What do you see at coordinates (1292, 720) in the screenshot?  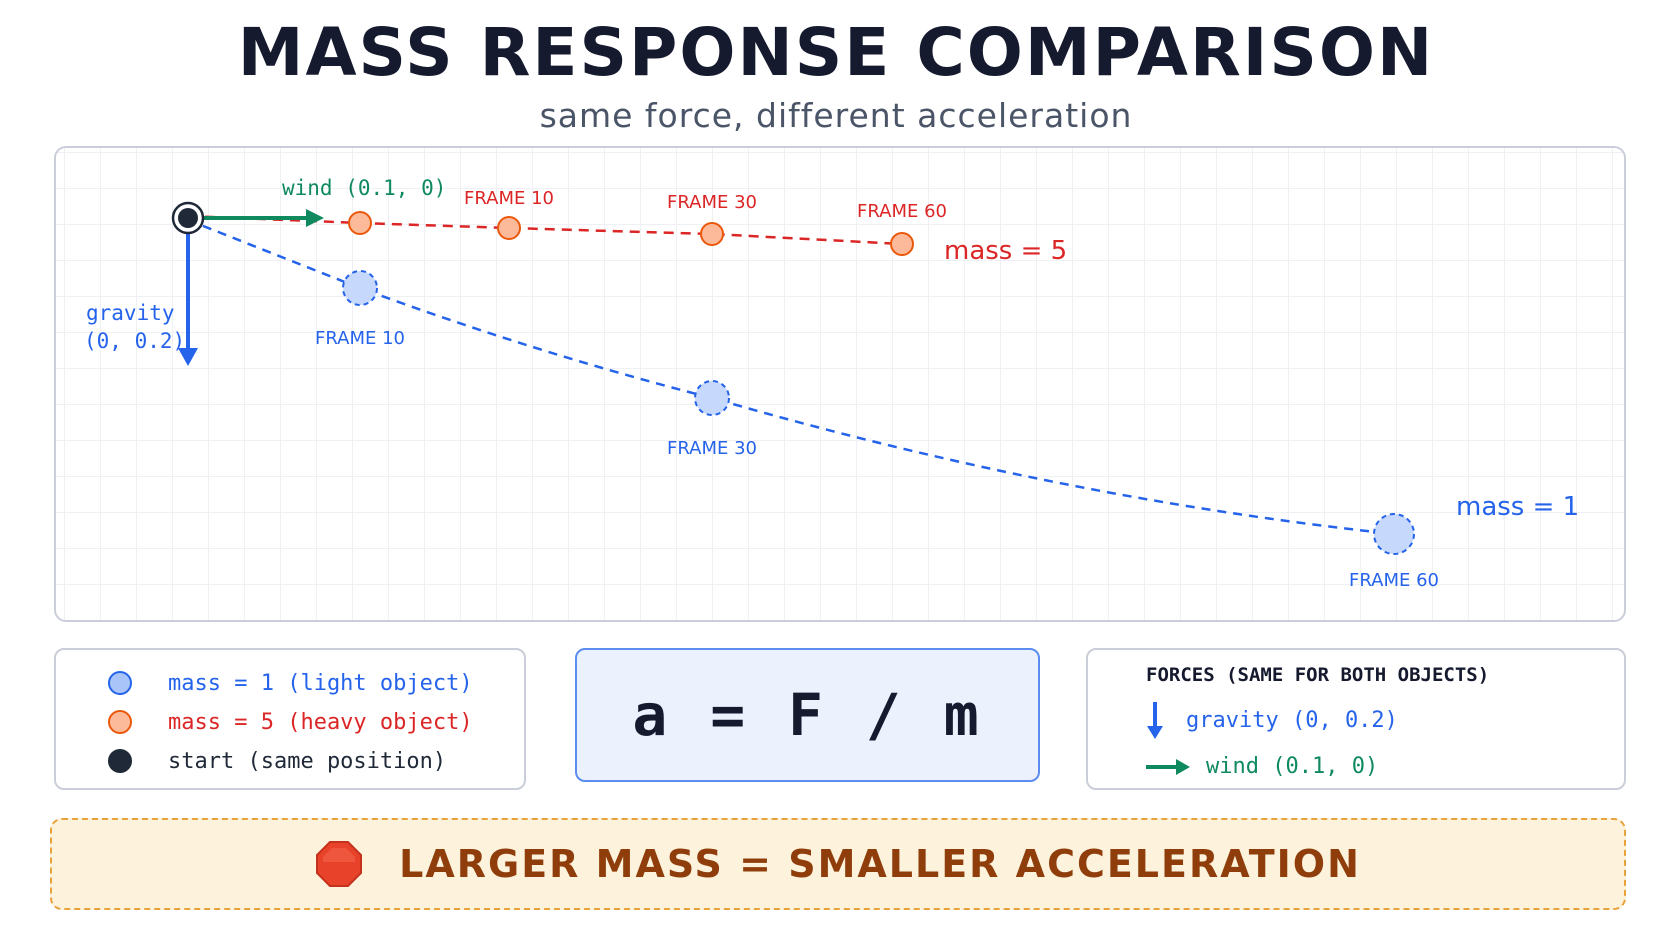 I see `forces-gravity-label: gravity (0, 0.2)` at bounding box center [1292, 720].